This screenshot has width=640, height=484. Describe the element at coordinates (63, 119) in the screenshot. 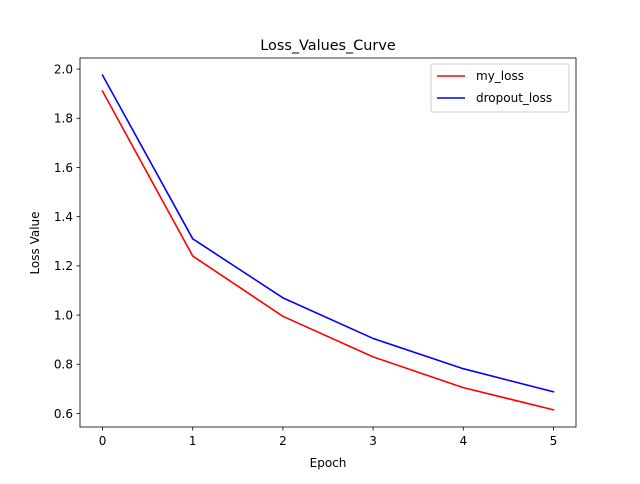

I see `y-tick-label: 1.8` at that location.